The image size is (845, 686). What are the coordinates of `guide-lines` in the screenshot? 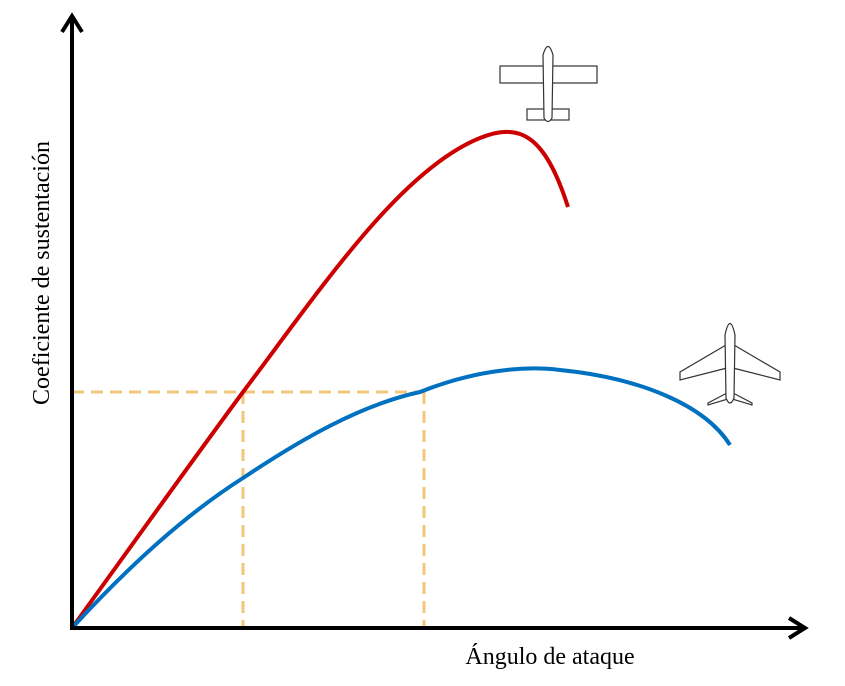 It's located at (249, 509).